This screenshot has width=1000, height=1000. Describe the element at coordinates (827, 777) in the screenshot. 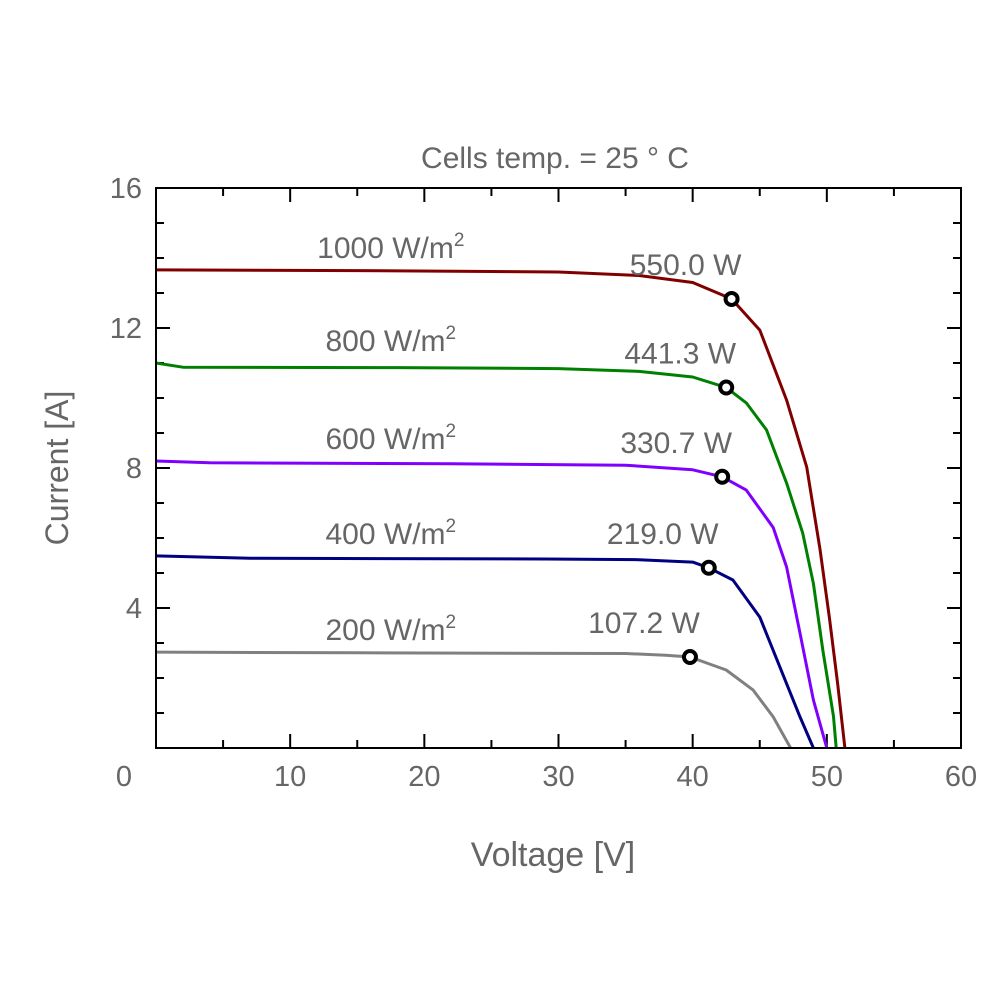

I see `x-tick-label: 50` at that location.